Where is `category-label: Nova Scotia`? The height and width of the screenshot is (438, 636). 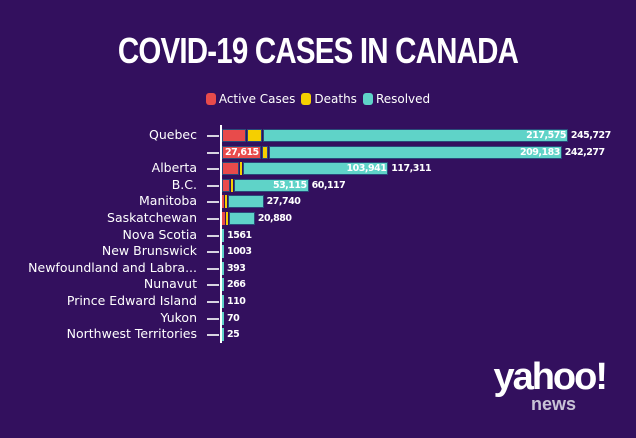
category-label: Nova Scotia is located at coordinates (159, 234).